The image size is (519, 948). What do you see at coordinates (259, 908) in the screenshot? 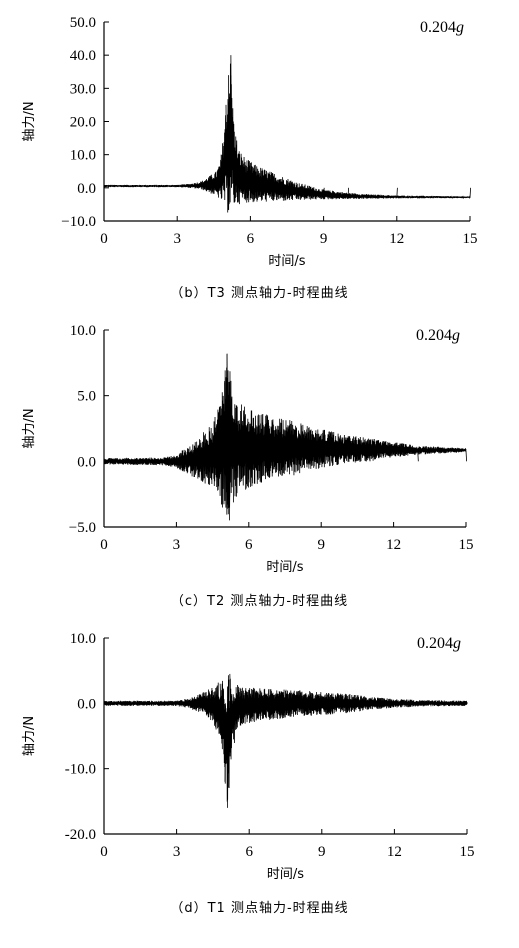
I see `caption-d: （d）T1 测点轴力-时程曲线` at bounding box center [259, 908].